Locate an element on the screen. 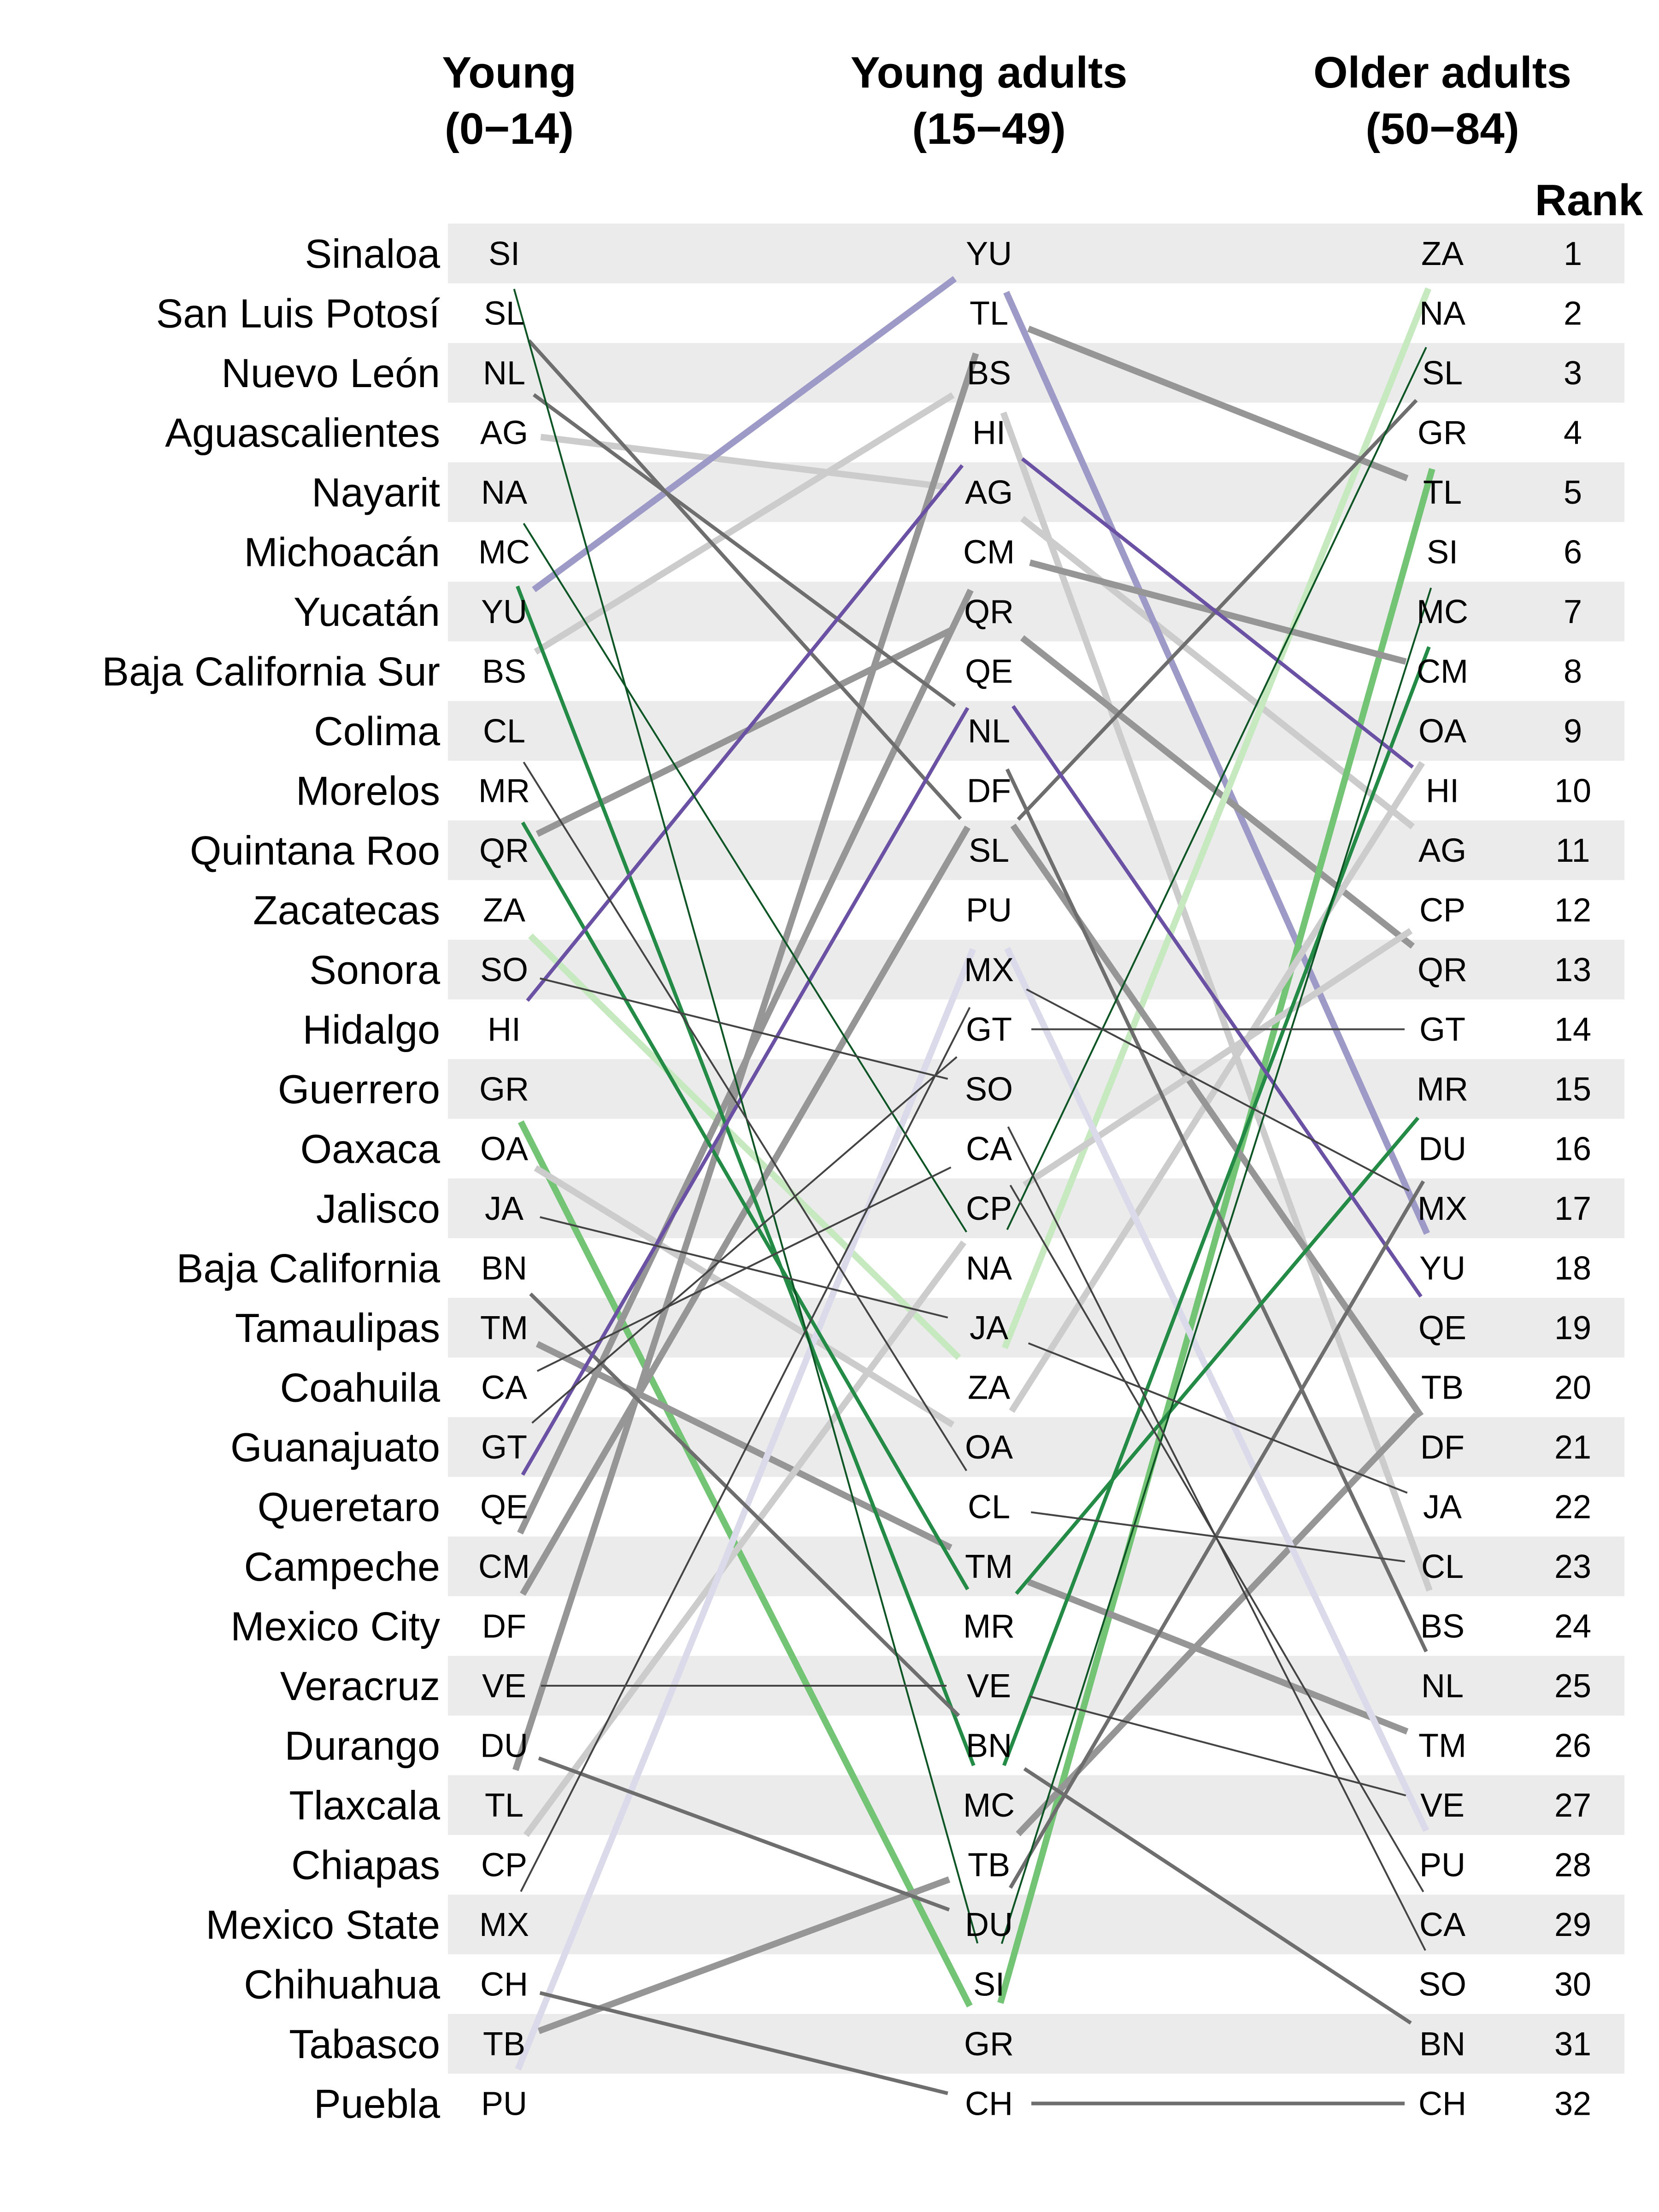 This screenshot has width=1659, height=2212. rank-number-9: 9 is located at coordinates (1573, 731).